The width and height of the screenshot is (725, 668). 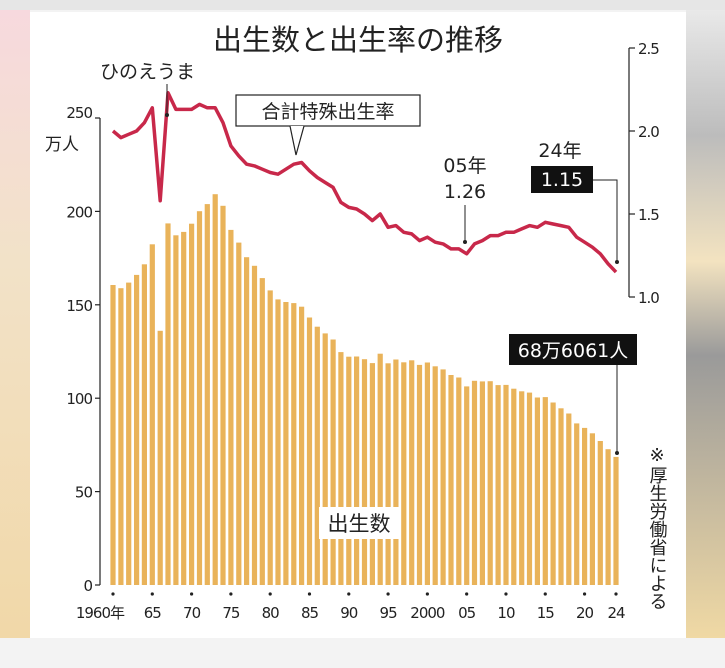 What do you see at coordinates (389, 613) in the screenshot?
I see `x-axis-tick-label: 95` at bounding box center [389, 613].